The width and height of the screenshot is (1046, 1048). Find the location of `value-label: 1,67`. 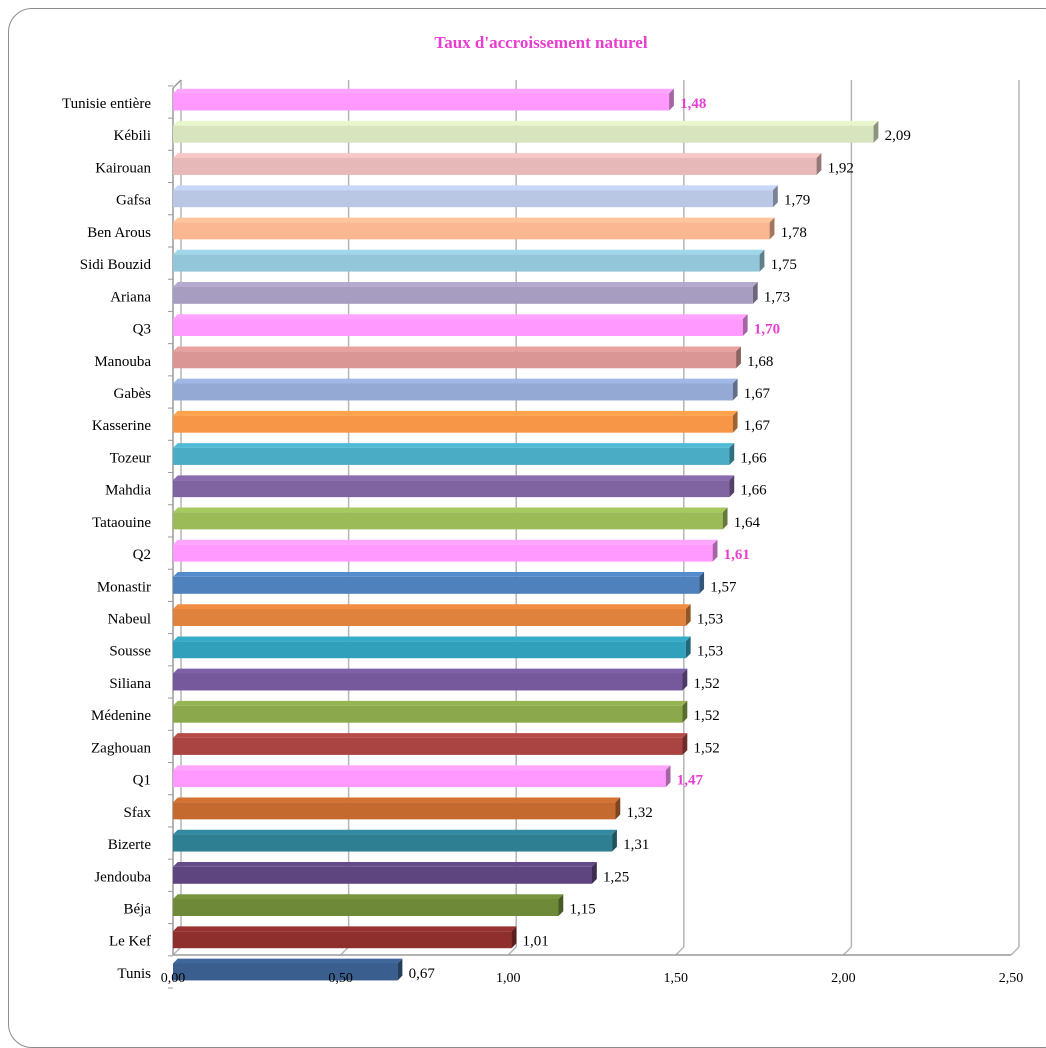

value-label: 1,67 is located at coordinates (757, 426).